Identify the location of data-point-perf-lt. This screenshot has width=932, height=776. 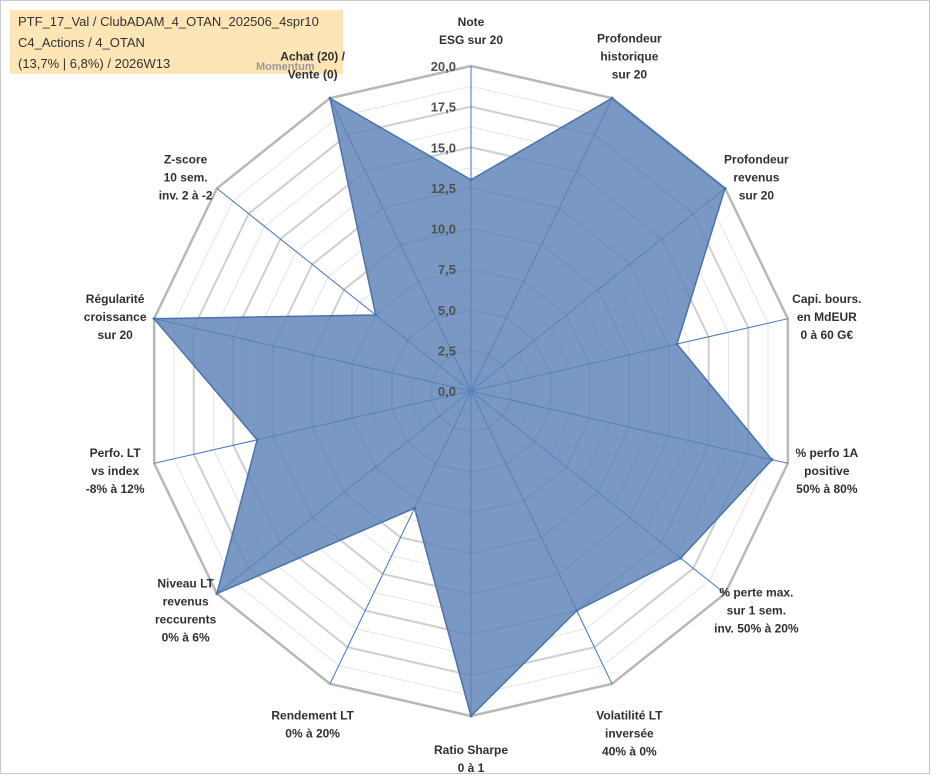
(257, 440).